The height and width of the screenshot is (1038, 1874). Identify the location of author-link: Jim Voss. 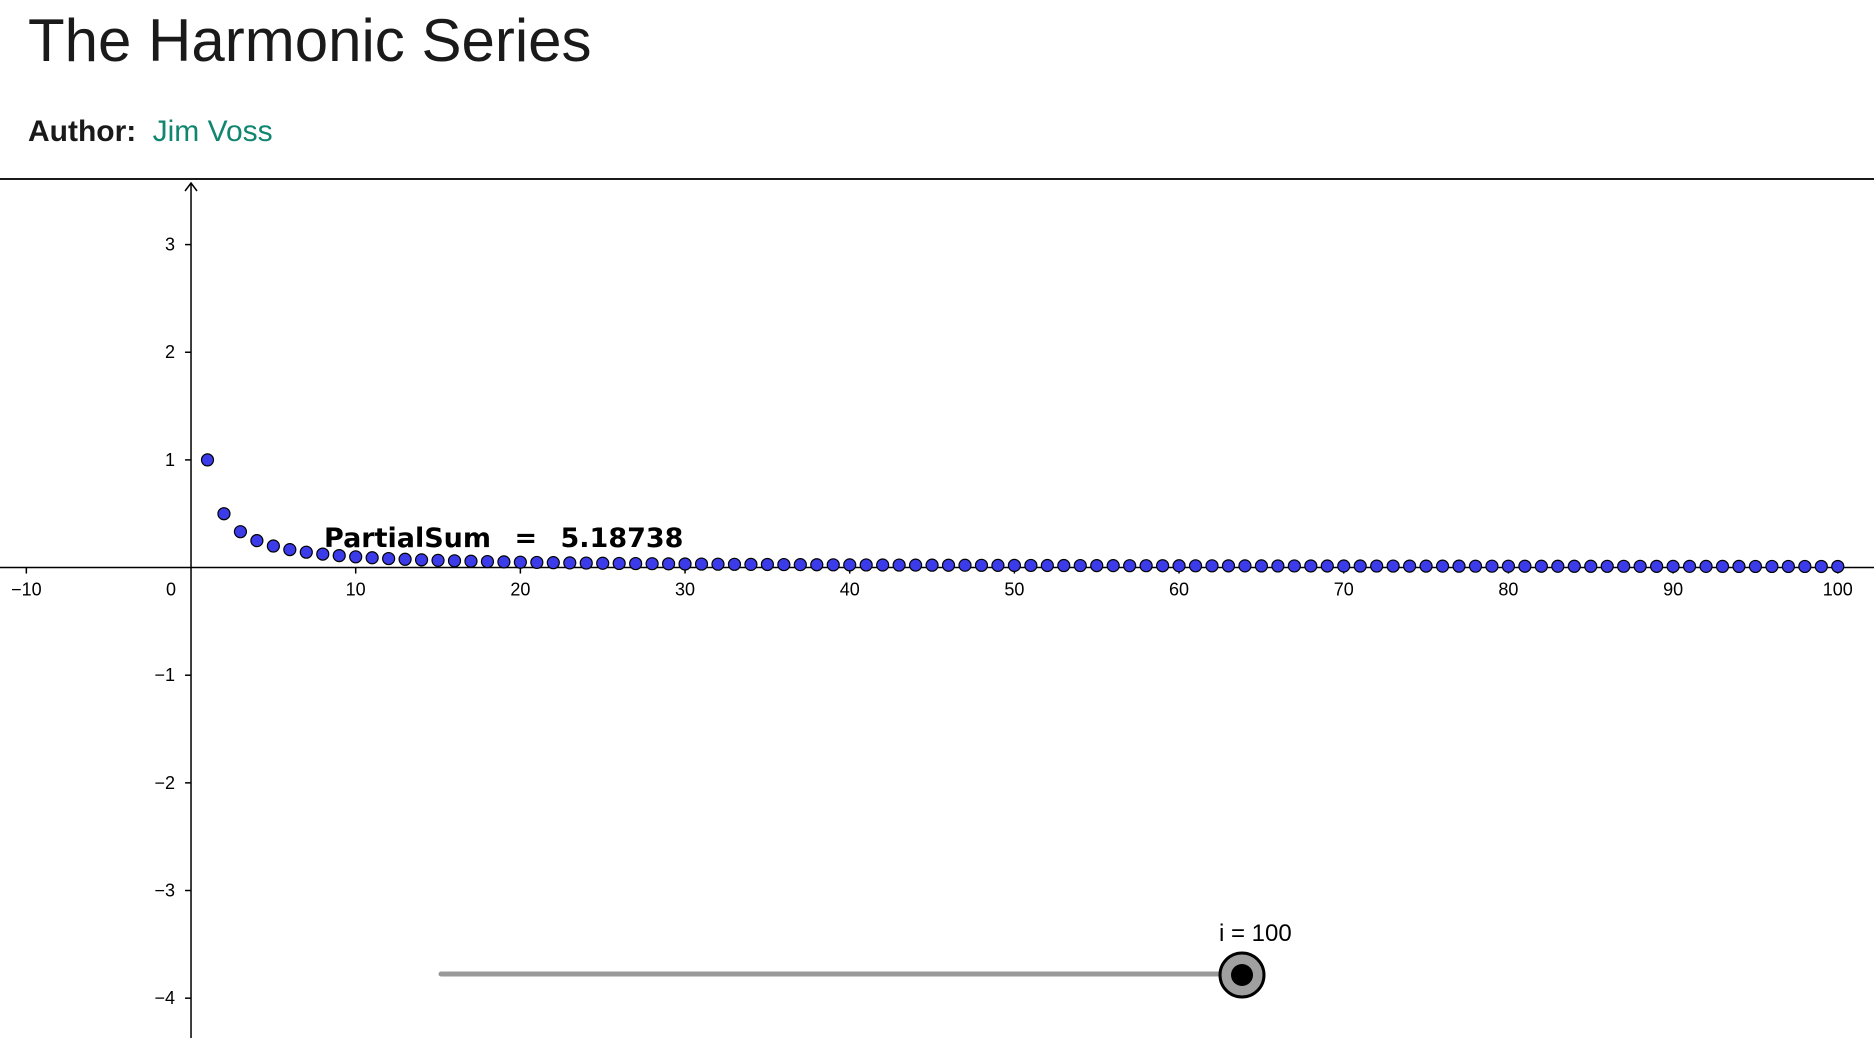
(212, 131).